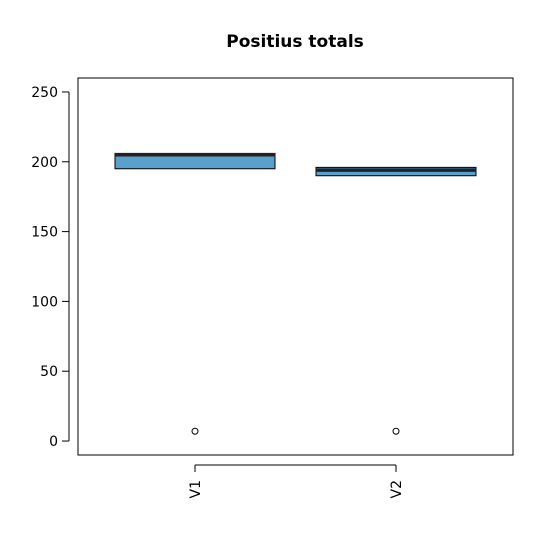 The height and width of the screenshot is (552, 553). Describe the element at coordinates (296, 481) in the screenshot. I see `x-axis: V1 V2` at that location.